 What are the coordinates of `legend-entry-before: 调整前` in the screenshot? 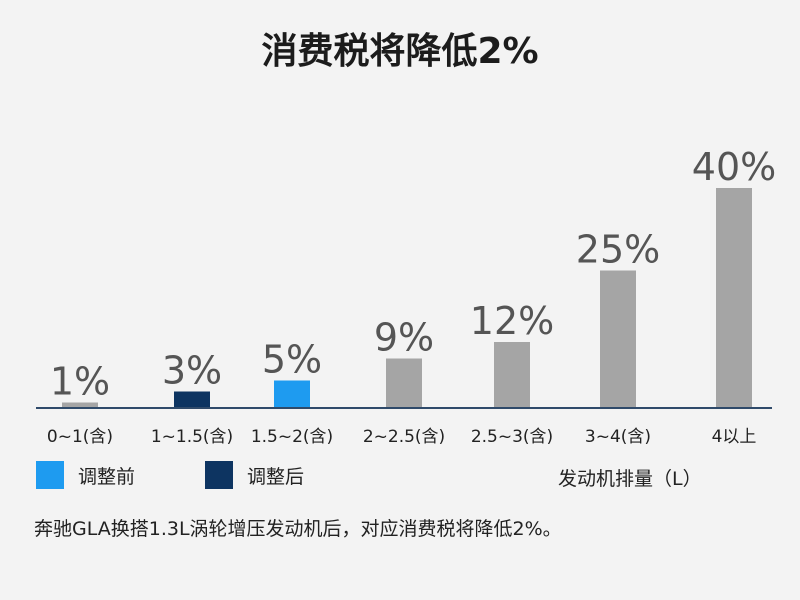 It's located at (85, 475).